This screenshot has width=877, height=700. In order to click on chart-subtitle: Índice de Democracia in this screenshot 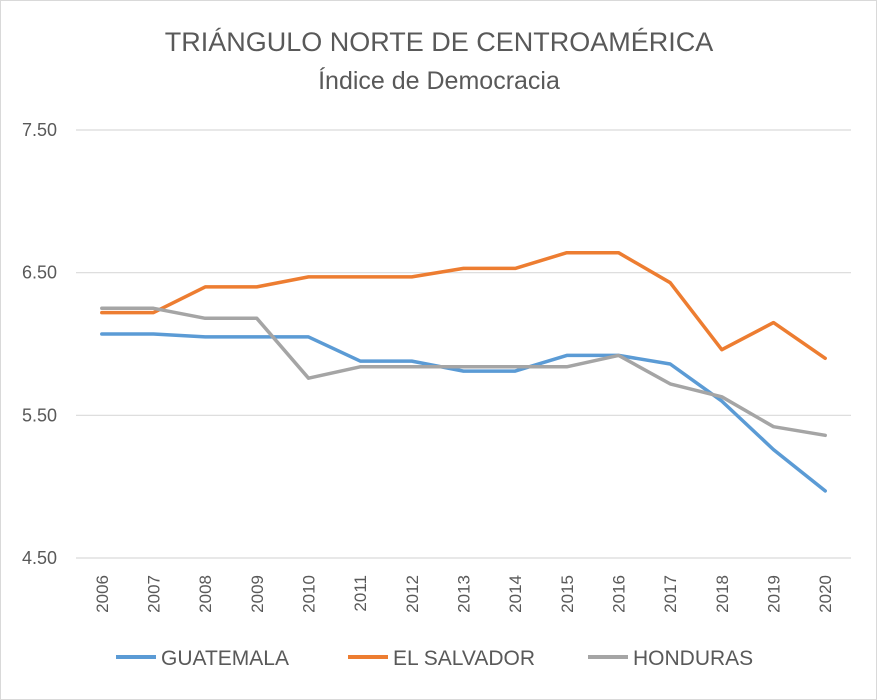, I will do `click(439, 80)`.